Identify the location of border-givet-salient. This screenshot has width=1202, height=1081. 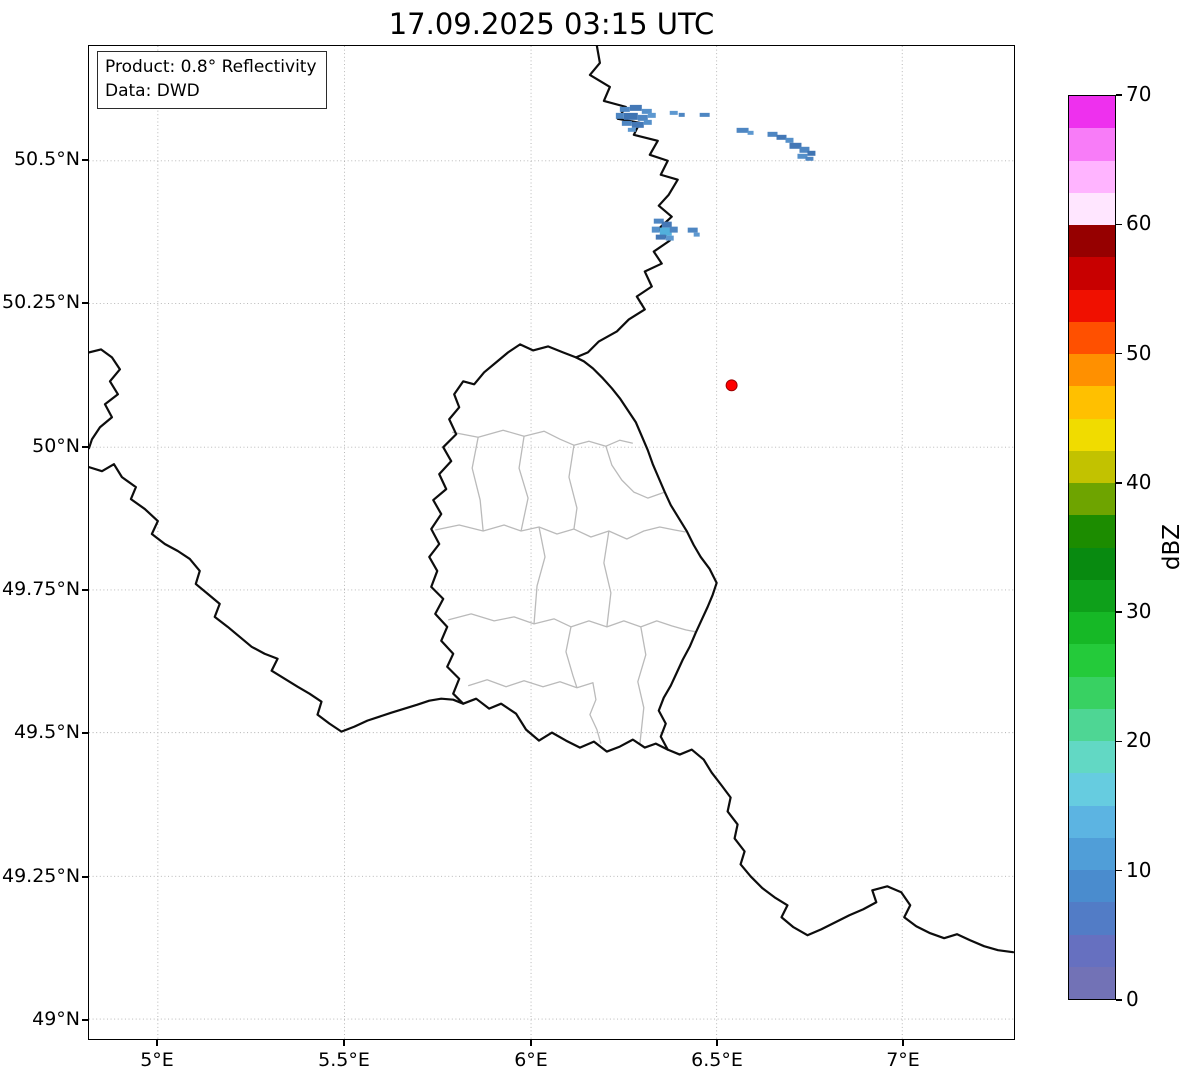
(105, 399).